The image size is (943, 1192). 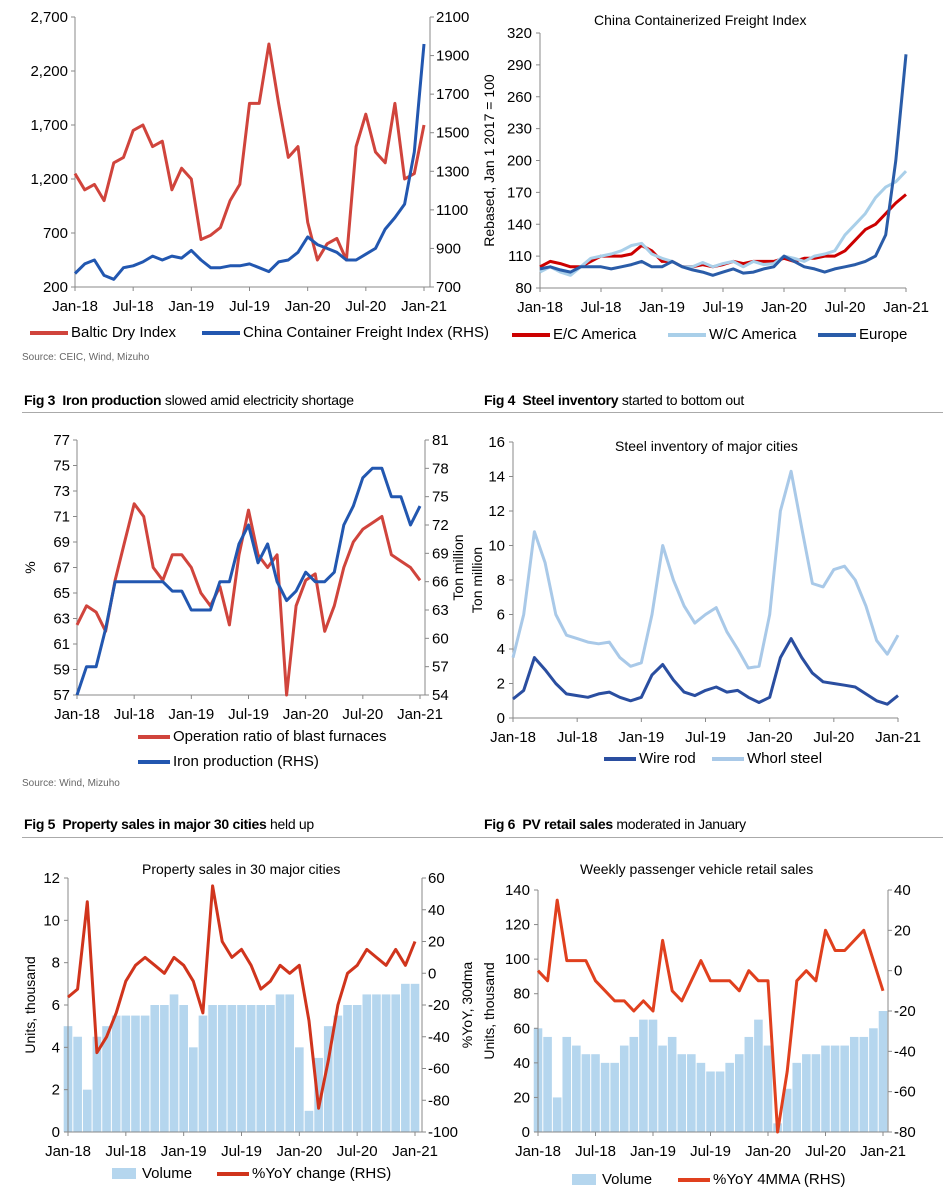 What do you see at coordinates (448, 287) in the screenshot?
I see `y2-tick-label: 700` at bounding box center [448, 287].